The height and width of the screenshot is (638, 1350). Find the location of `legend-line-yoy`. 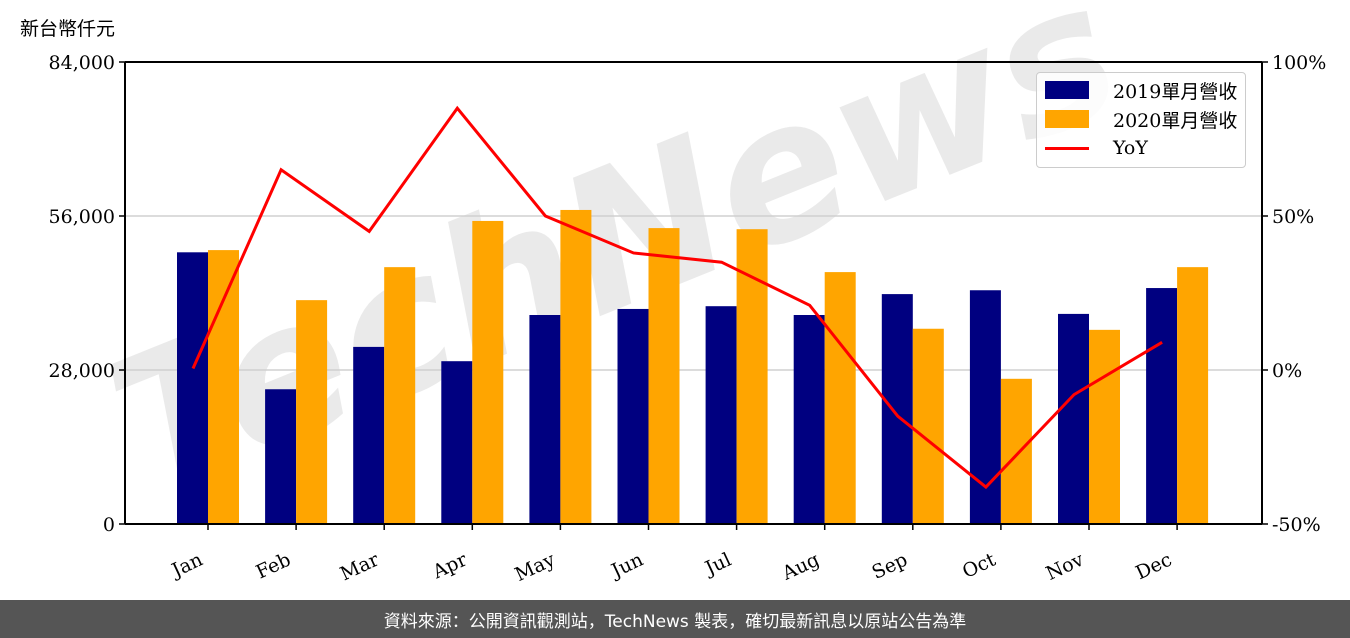

legend-line-yoy is located at coordinates (1067, 148).